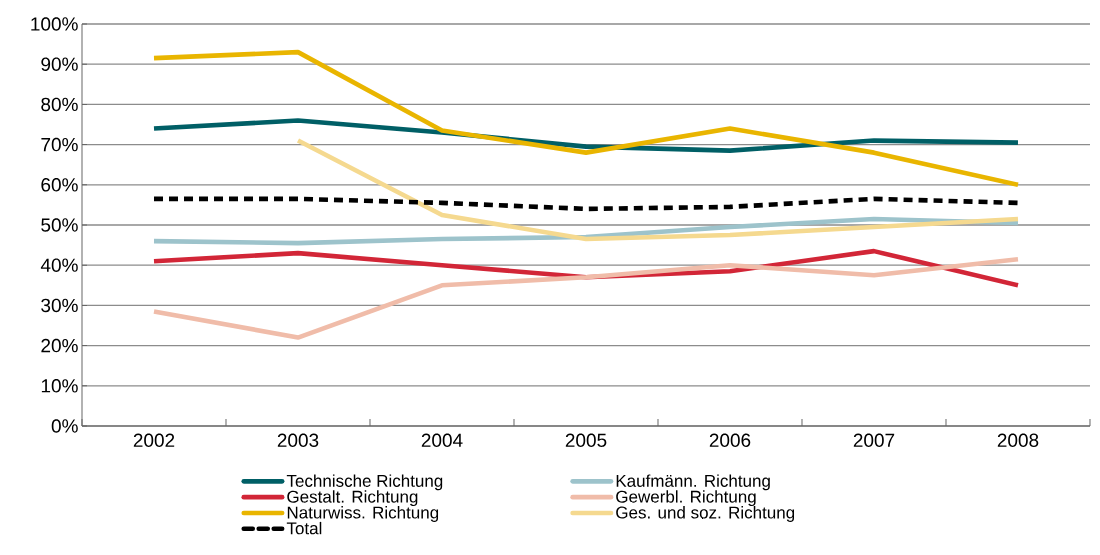  What do you see at coordinates (154, 440) in the screenshot?
I see `x-tick-label: 2002` at bounding box center [154, 440].